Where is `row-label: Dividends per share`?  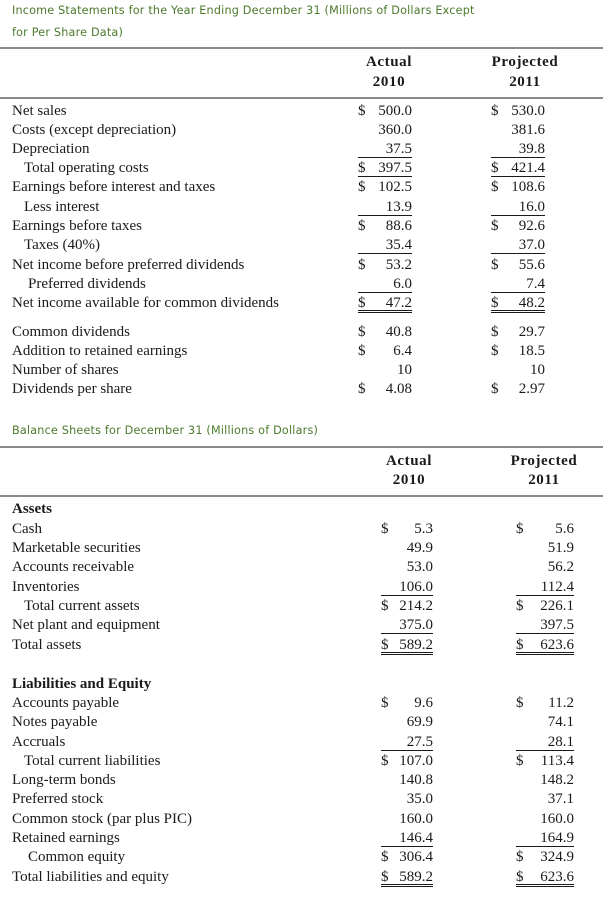
row-label: Dividends per share is located at coordinates (72, 389).